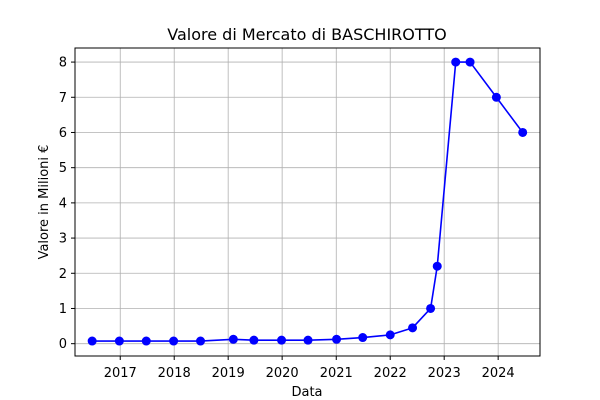  I want to click on x-tick-label: 2022, so click(390, 373).